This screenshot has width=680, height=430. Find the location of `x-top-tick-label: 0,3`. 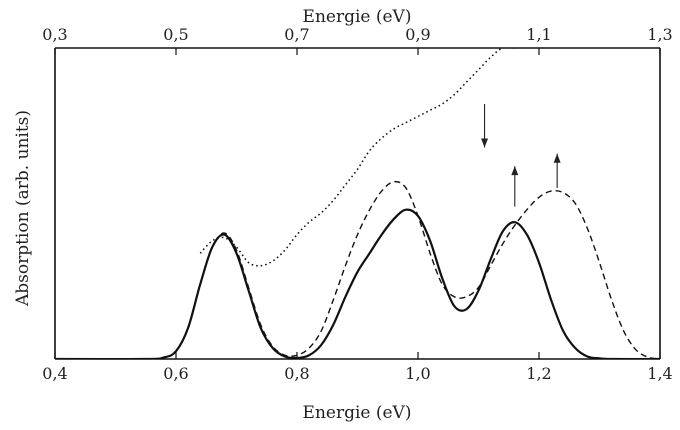

x-top-tick-label: 0,3 is located at coordinates (54, 34).